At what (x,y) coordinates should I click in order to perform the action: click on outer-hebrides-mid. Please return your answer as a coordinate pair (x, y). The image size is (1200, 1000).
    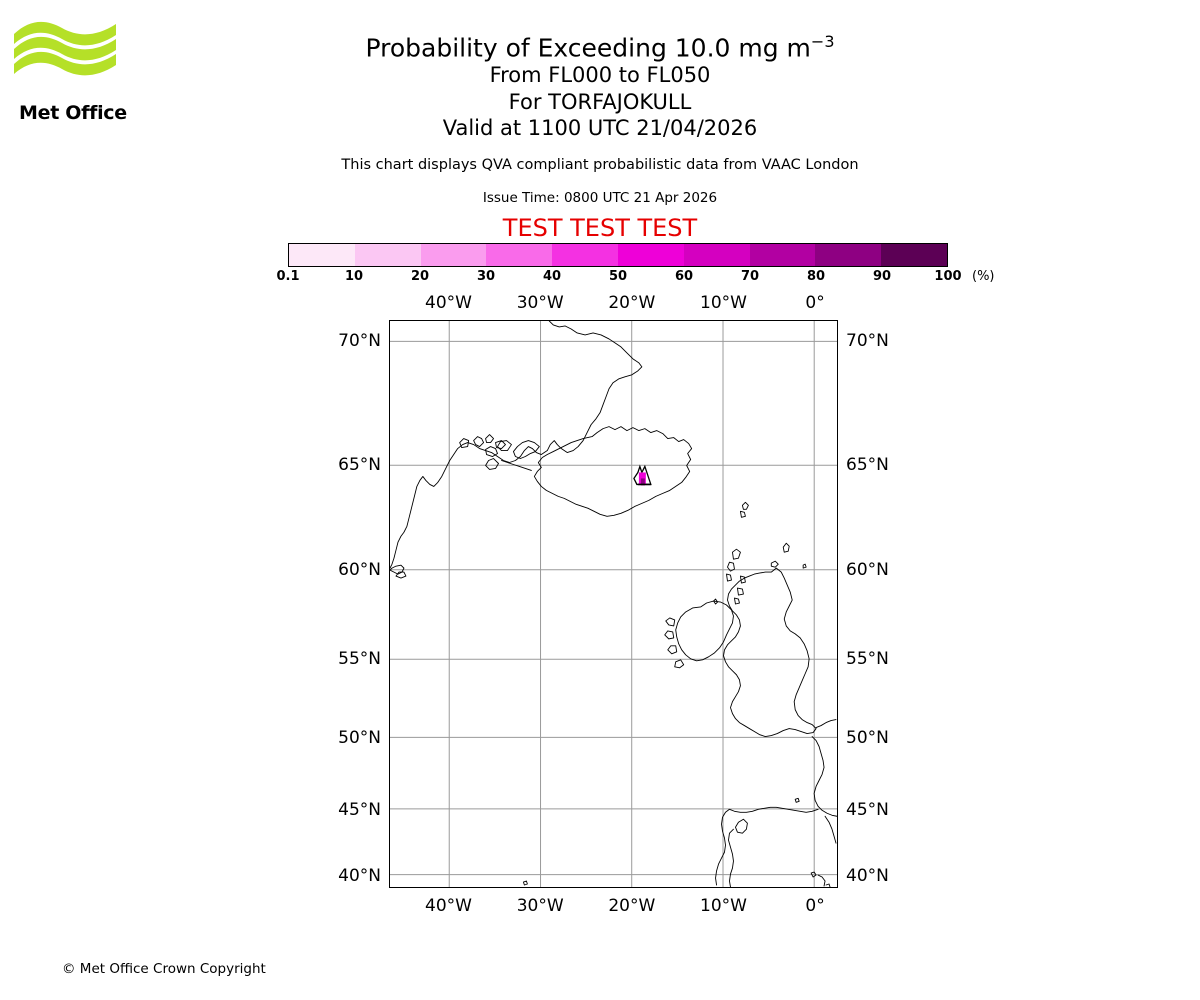
    Looking at the image, I should click on (731, 566).